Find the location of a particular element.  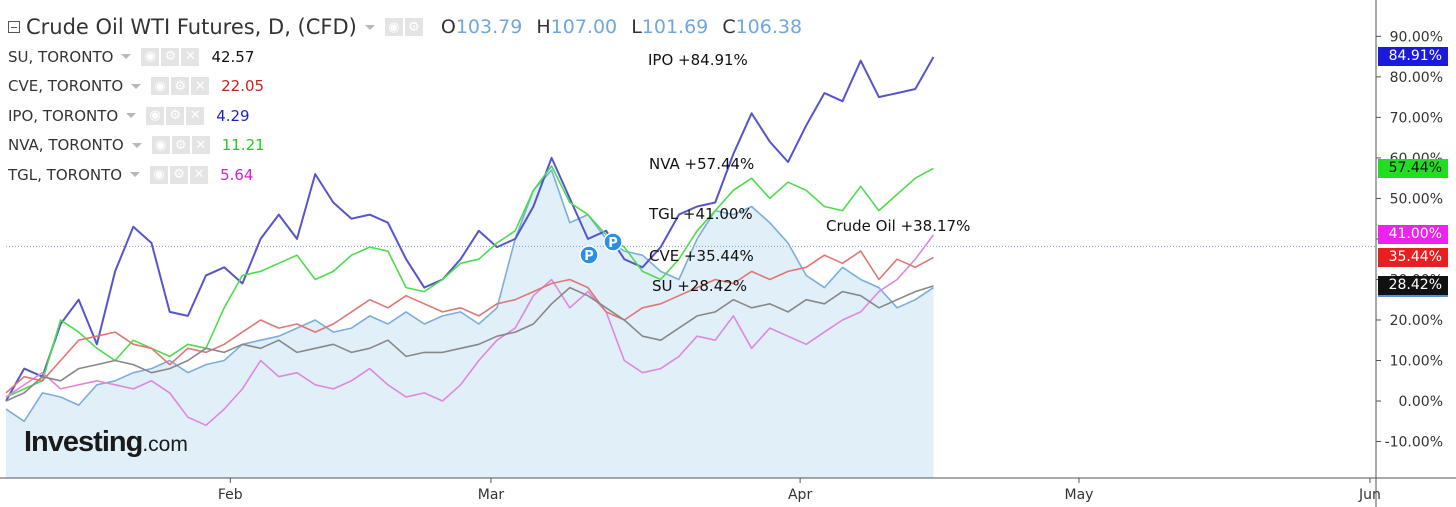

marker-layer: PP is located at coordinates (601, 248).